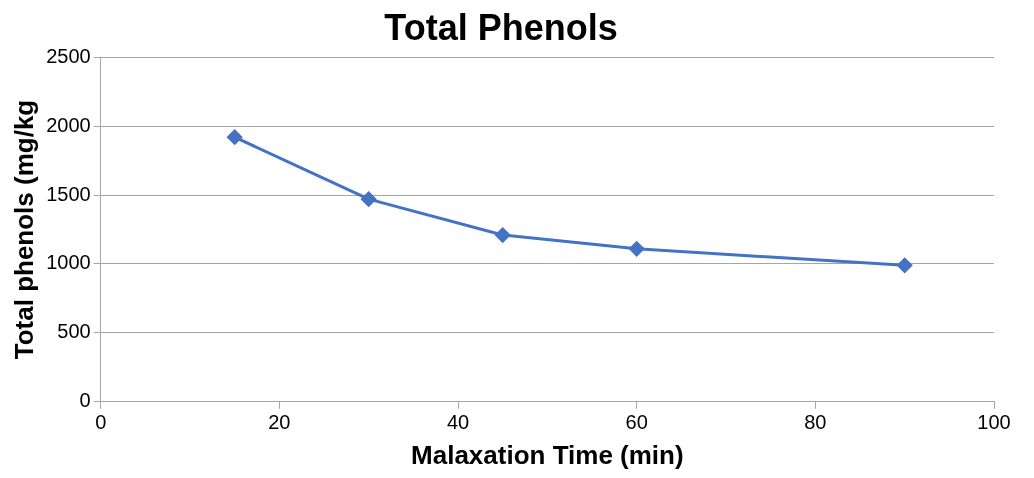  I want to click on y-tick-label: 500, so click(74, 331).